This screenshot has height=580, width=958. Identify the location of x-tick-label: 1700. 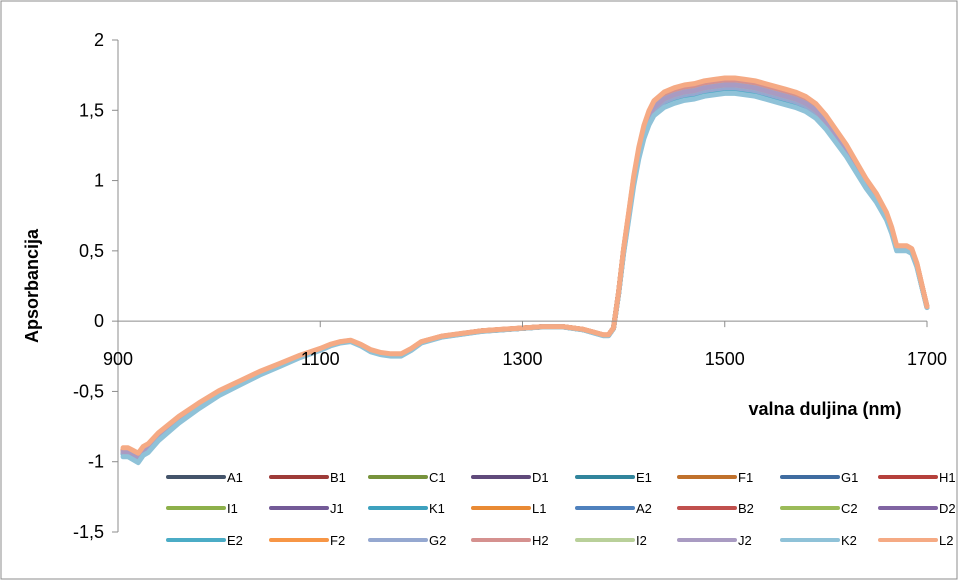
(927, 359).